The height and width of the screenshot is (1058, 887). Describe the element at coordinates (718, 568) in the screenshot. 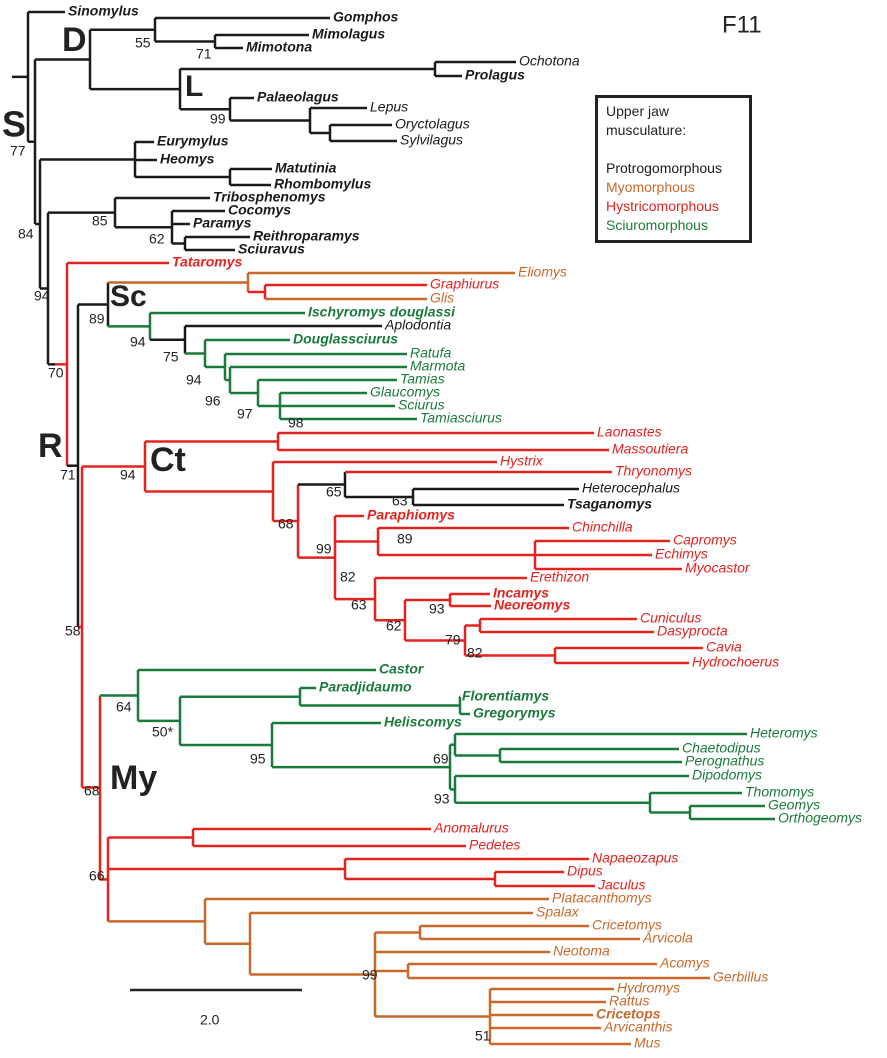

I see `taxon-label: Myocastor` at that location.